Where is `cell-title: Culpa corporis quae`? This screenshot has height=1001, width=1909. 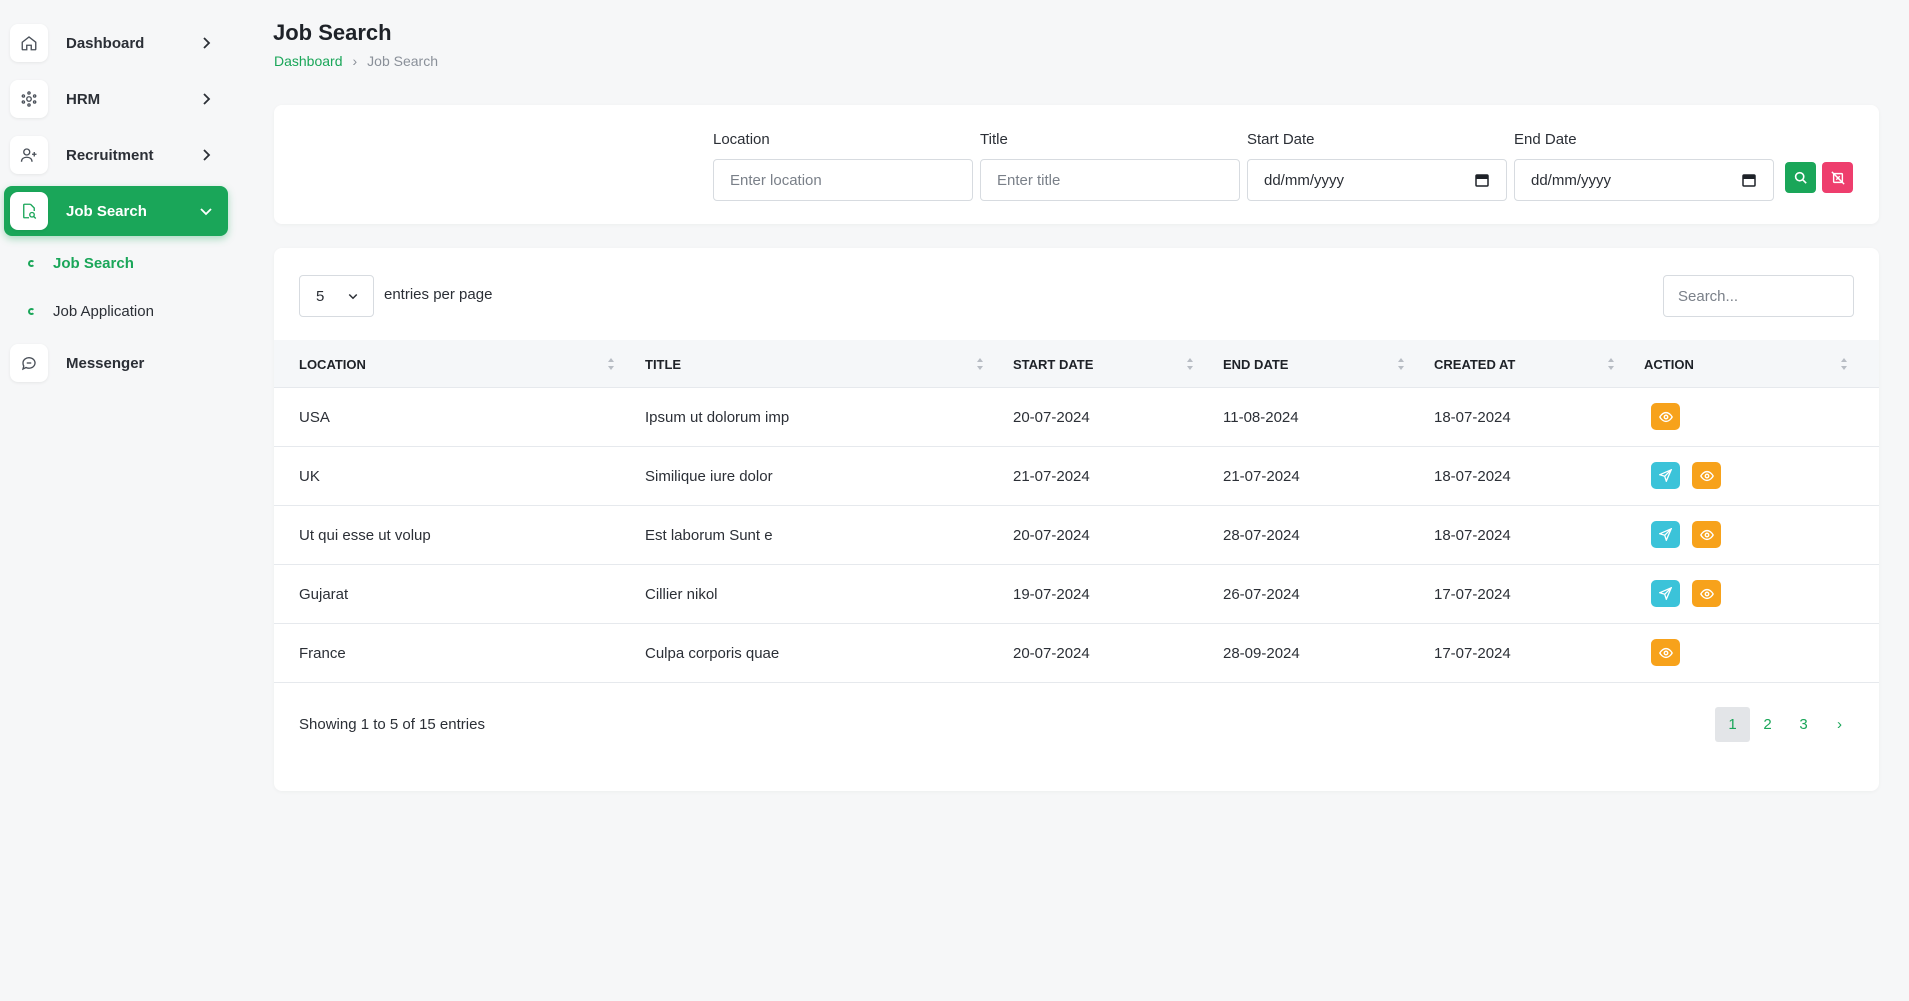 cell-title: Culpa corporis quae is located at coordinates (712, 653).